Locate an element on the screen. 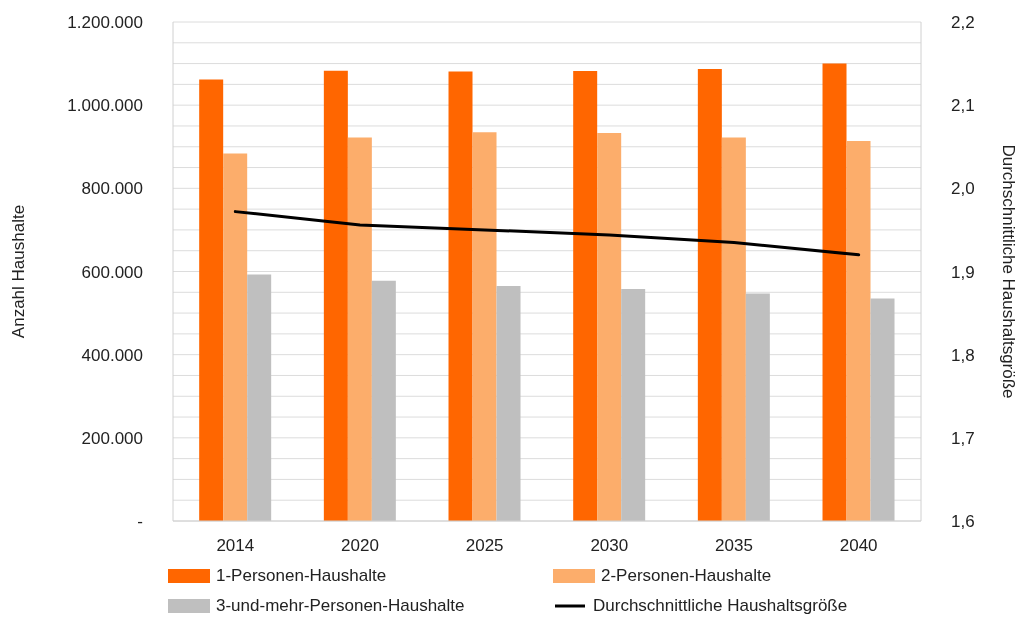 The image size is (1025, 624). legend-label: 1-Personen-Haushalte is located at coordinates (301, 576).